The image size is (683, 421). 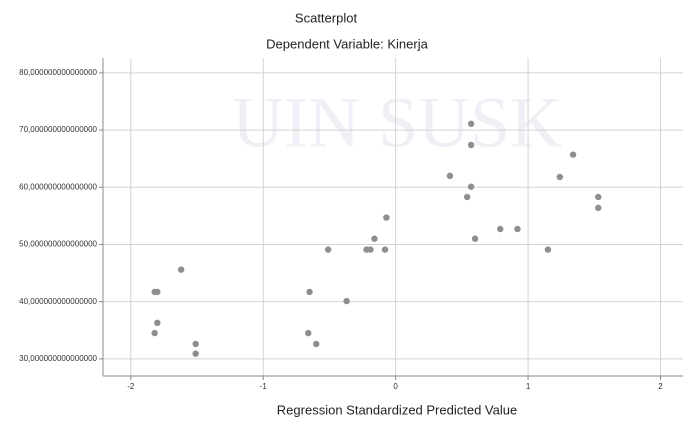 What do you see at coordinates (58, 186) in the screenshot?
I see `y-tick-label: 60,000000000000000` at bounding box center [58, 186].